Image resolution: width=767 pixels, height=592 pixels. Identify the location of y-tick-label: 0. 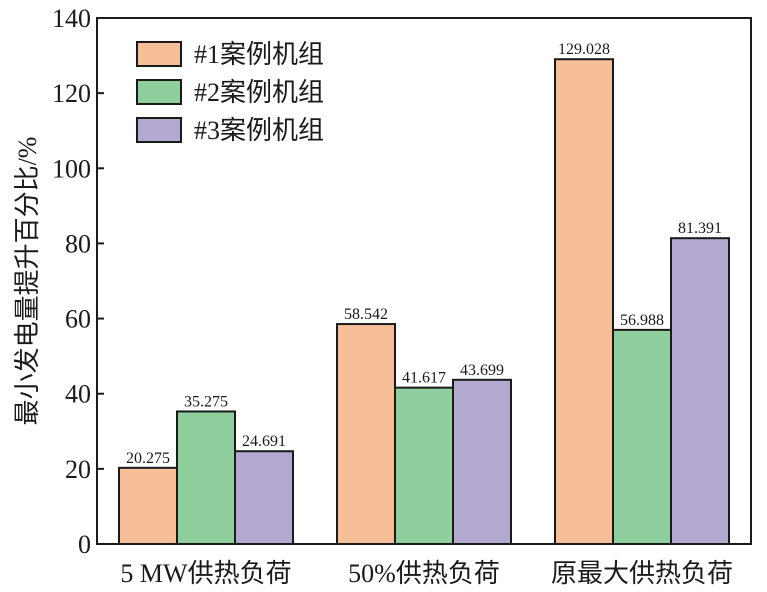
(84, 544).